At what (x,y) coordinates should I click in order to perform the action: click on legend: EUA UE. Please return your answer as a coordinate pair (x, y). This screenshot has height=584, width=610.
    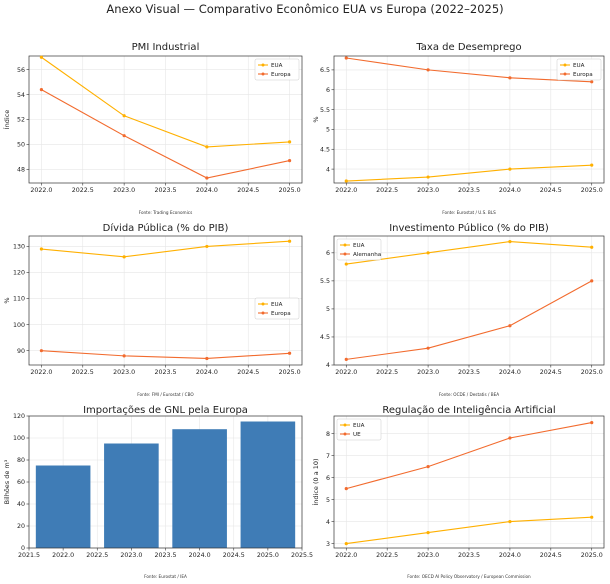
    Looking at the image, I should click on (359, 429).